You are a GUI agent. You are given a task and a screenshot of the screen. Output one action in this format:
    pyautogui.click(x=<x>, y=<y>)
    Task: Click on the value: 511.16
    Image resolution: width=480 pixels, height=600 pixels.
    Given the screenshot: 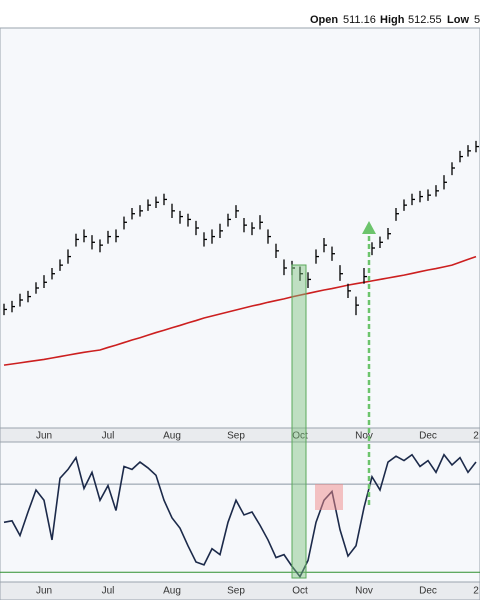 What is the action you would take?
    pyautogui.click(x=359, y=20)
    